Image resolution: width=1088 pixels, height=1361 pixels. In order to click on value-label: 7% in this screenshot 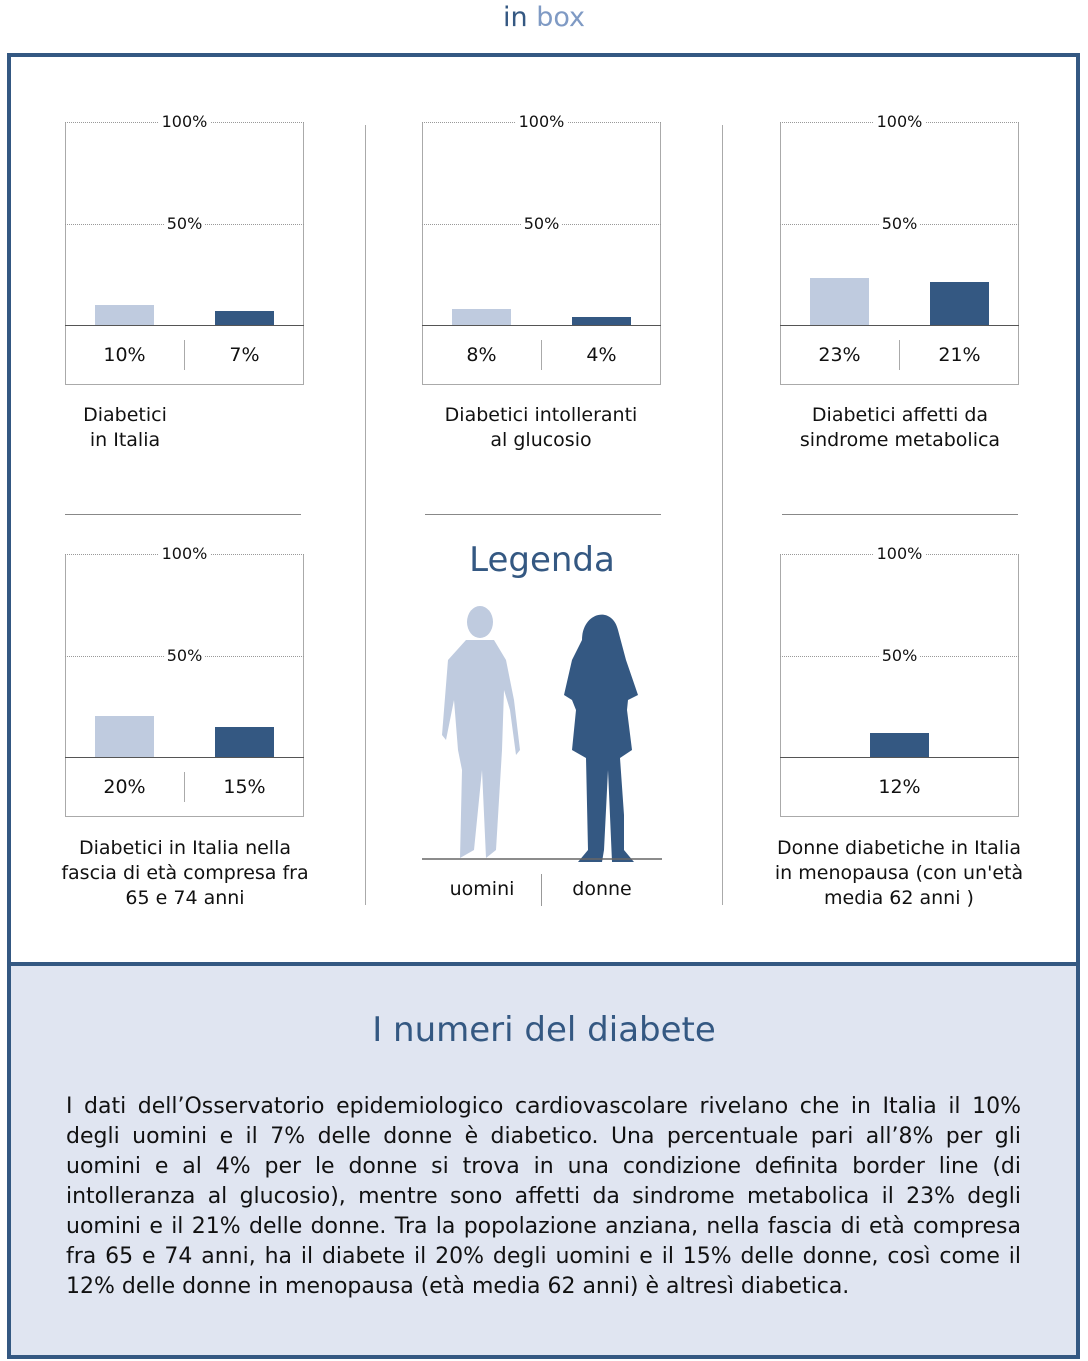, I will do `click(244, 355)`.